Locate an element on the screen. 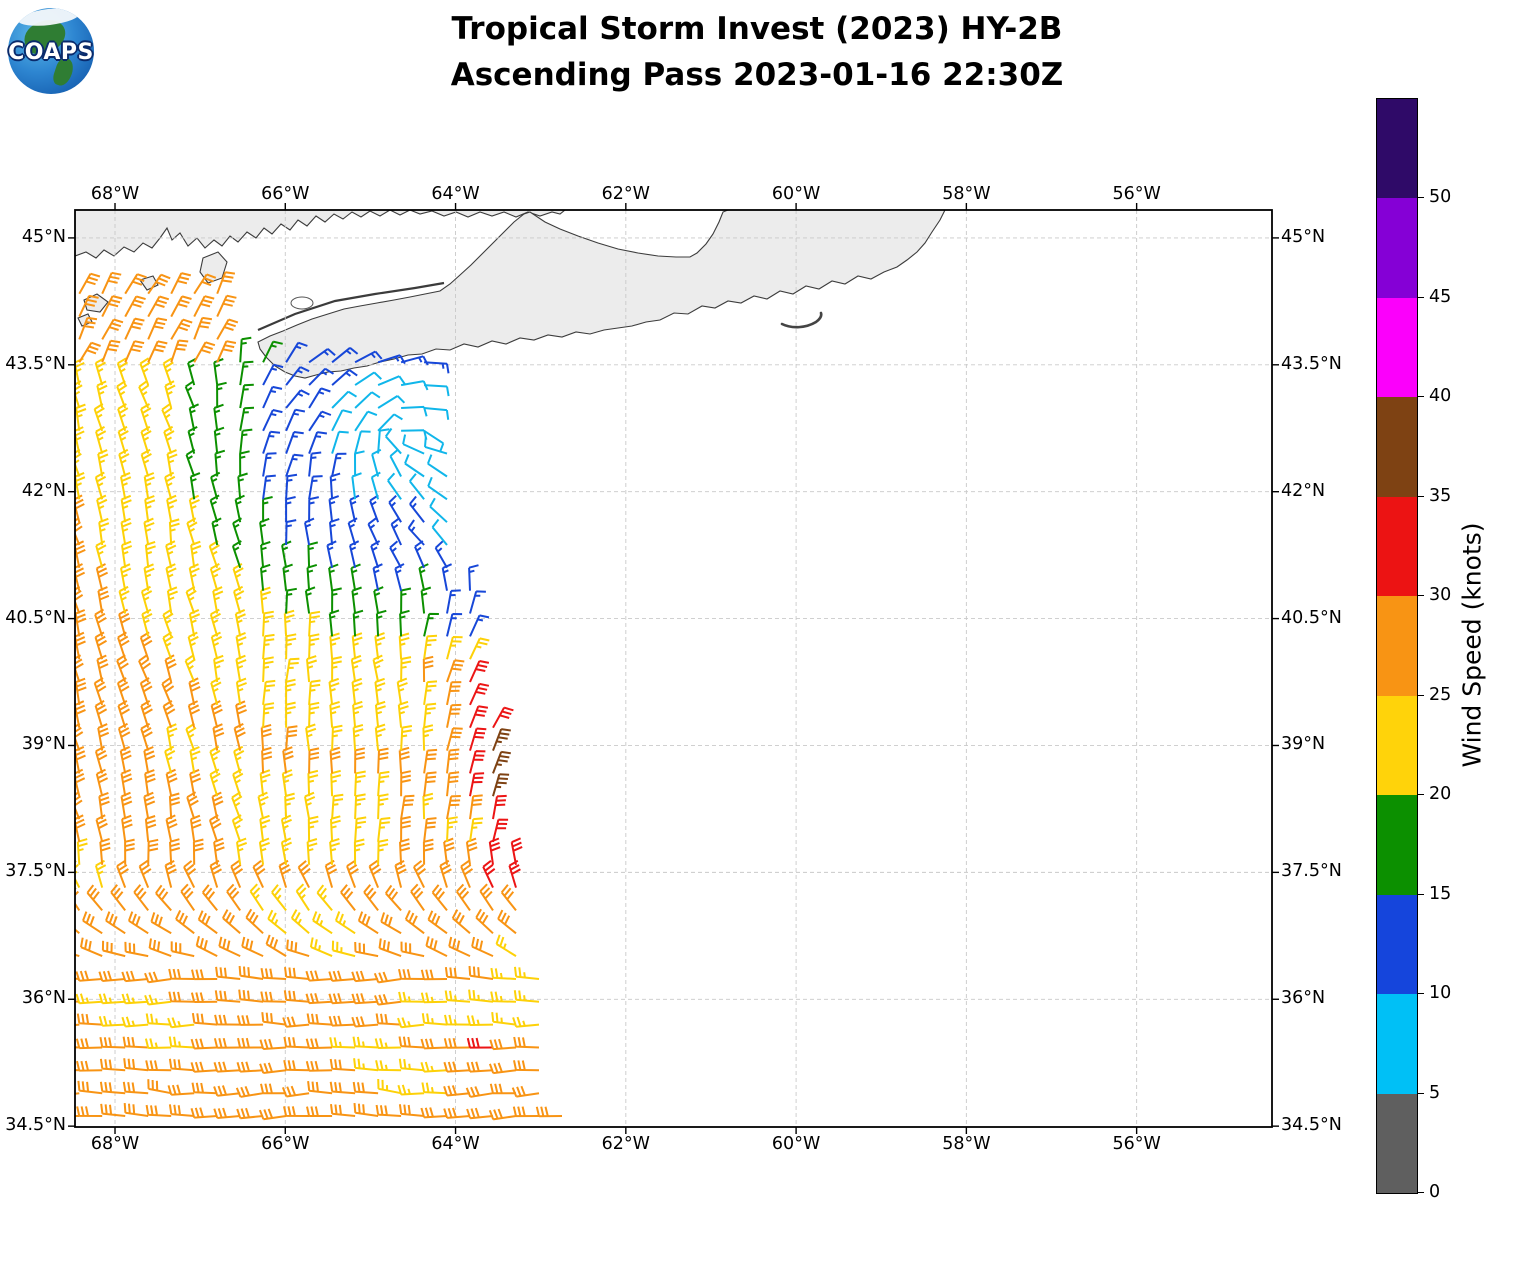 The image size is (1513, 1264). x-axis-label-top: 64°W is located at coordinates (455, 194).